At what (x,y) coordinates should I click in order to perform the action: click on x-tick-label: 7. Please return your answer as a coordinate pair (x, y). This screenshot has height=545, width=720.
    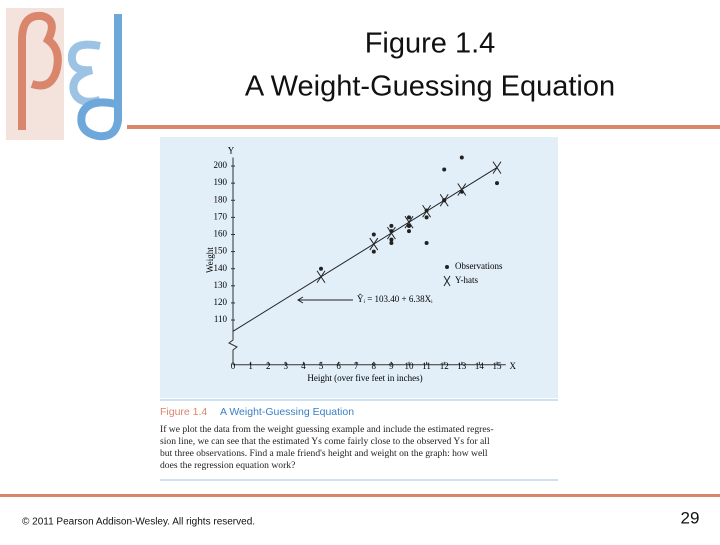
    Looking at the image, I should click on (356, 366).